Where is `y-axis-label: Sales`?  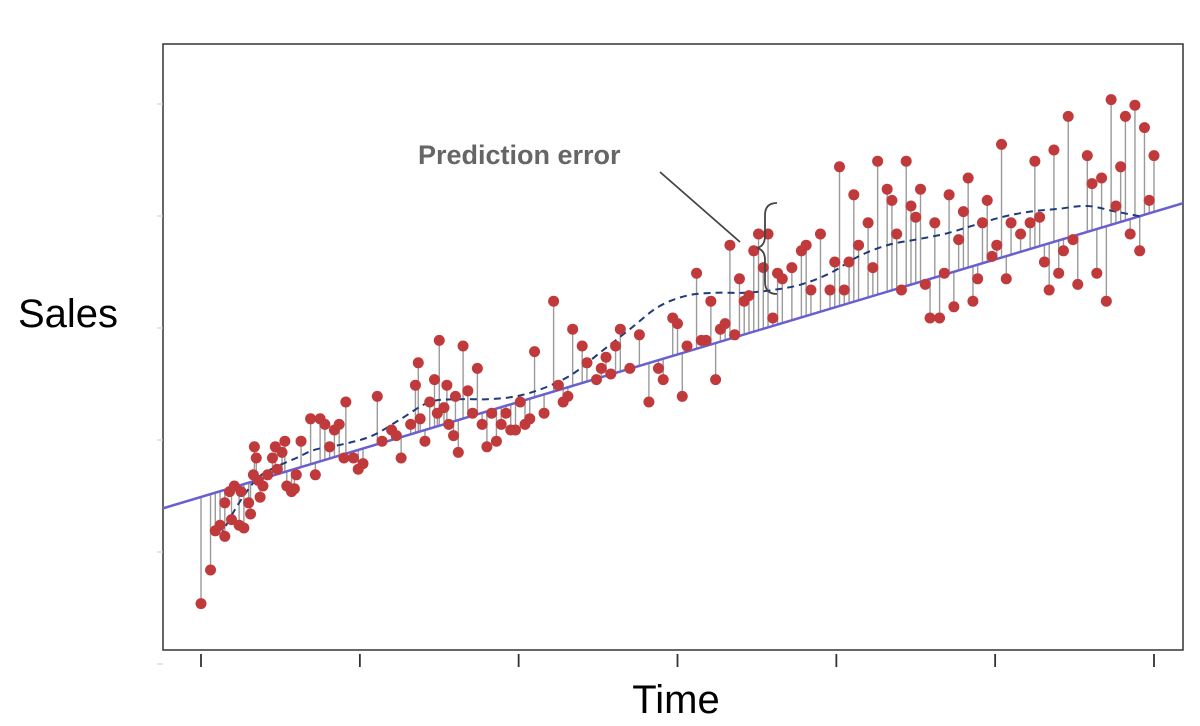 y-axis-label: Sales is located at coordinates (68, 314).